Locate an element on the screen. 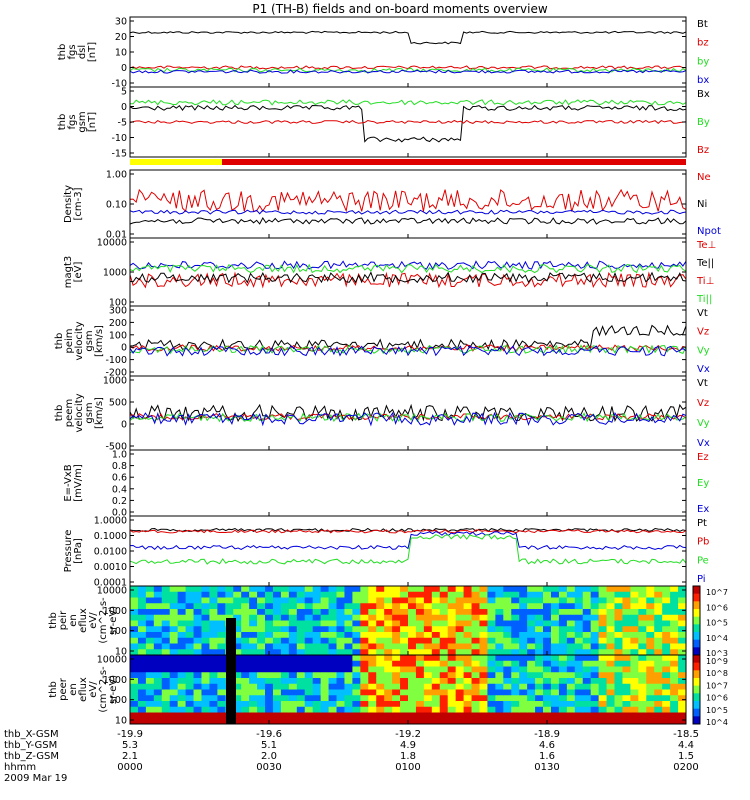  legend-entry: Vy is located at coordinates (703, 350).